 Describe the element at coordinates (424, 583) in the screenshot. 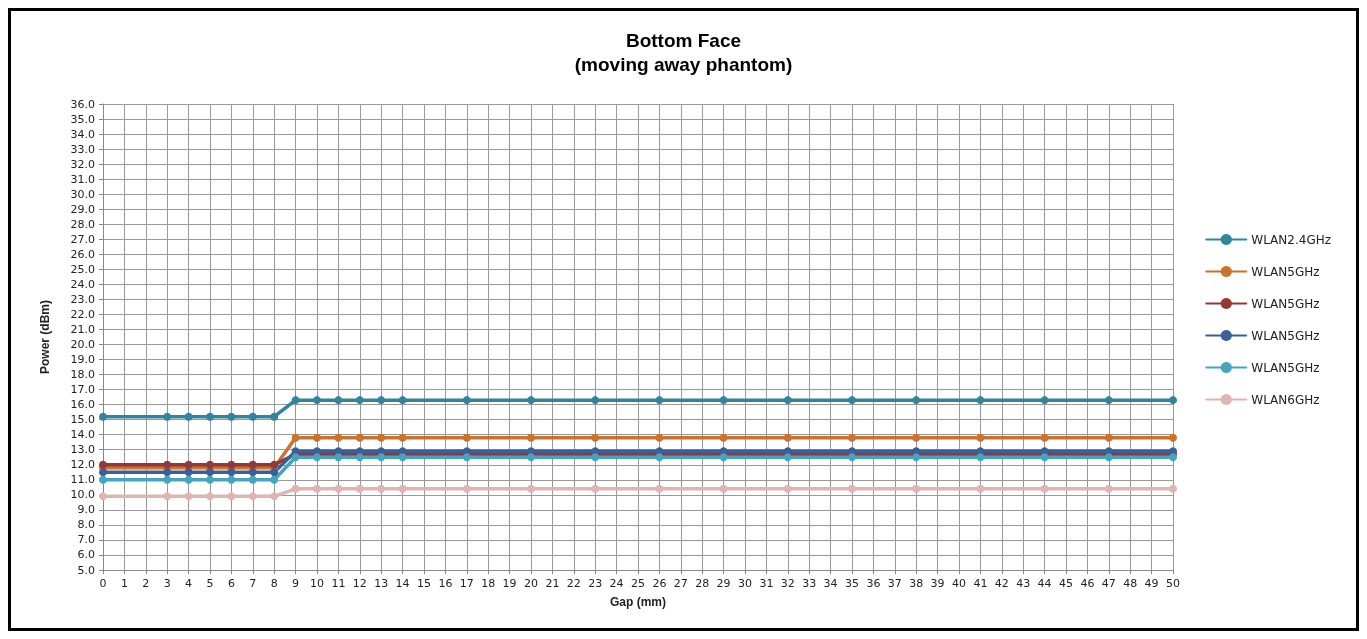

I see `x-tick-label: 15` at that location.